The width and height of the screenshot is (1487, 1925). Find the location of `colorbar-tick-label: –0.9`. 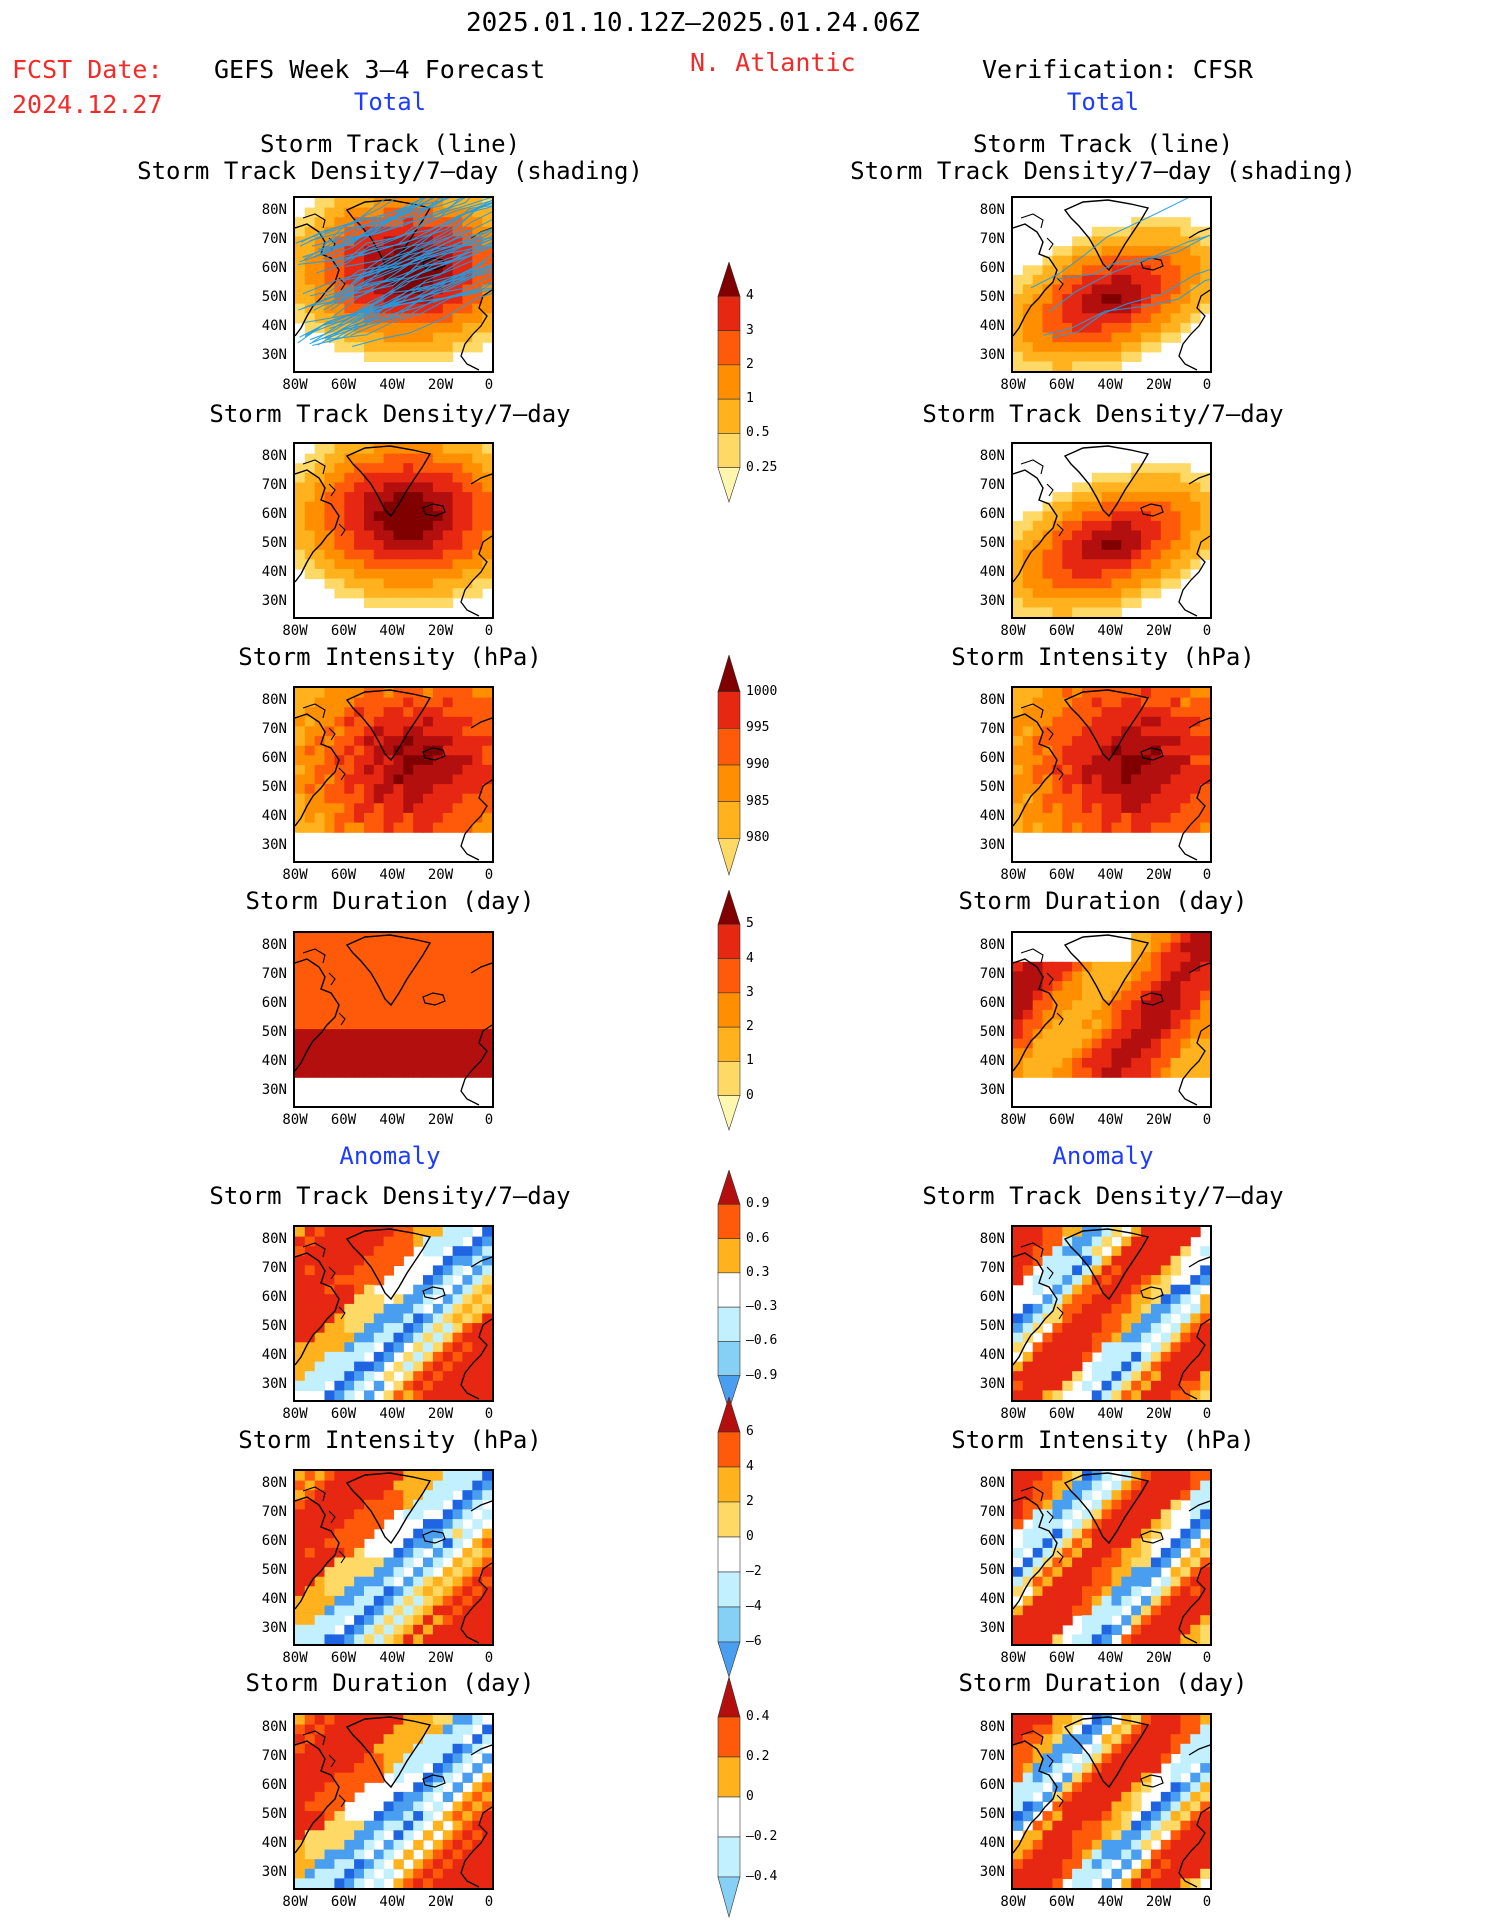

colorbar-tick-label: –0.9 is located at coordinates (762, 1375).